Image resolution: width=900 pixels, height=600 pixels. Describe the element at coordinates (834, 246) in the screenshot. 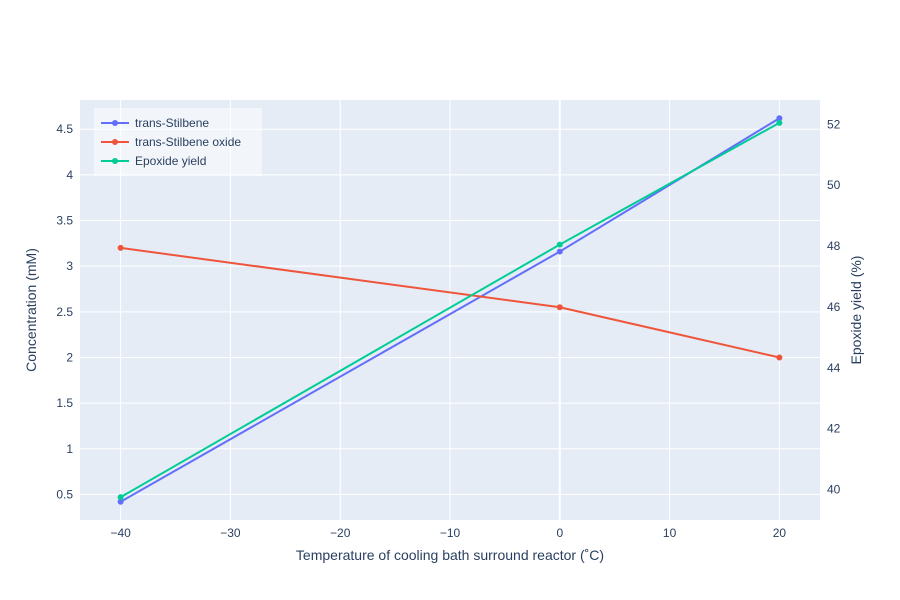

I see `y2-tick-label: 48` at that location.